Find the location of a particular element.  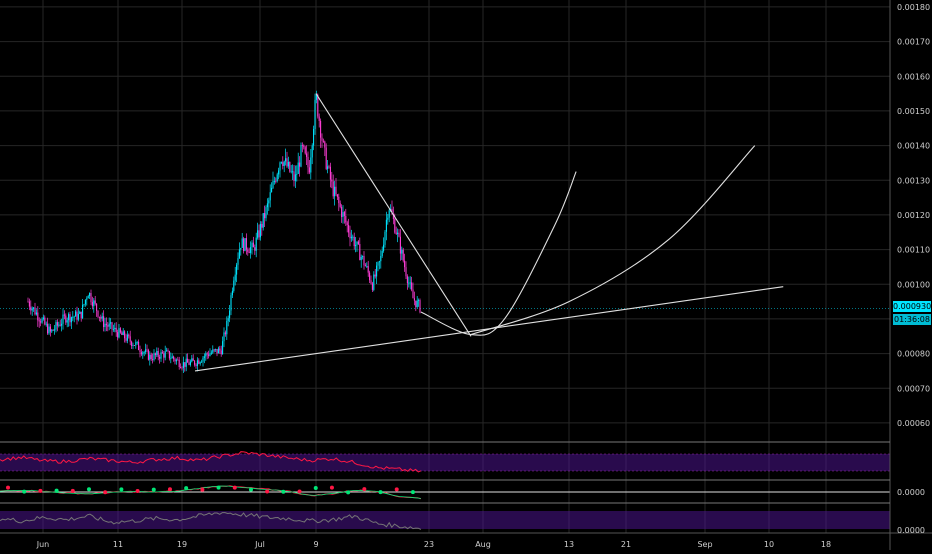

x-tick-label: 9 is located at coordinates (315, 544).